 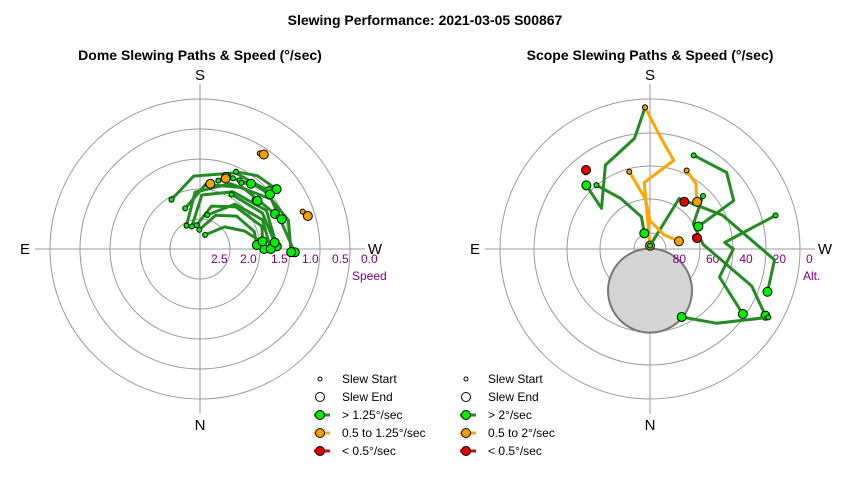 I want to click on dome-dir-left: E, so click(x=25, y=249).